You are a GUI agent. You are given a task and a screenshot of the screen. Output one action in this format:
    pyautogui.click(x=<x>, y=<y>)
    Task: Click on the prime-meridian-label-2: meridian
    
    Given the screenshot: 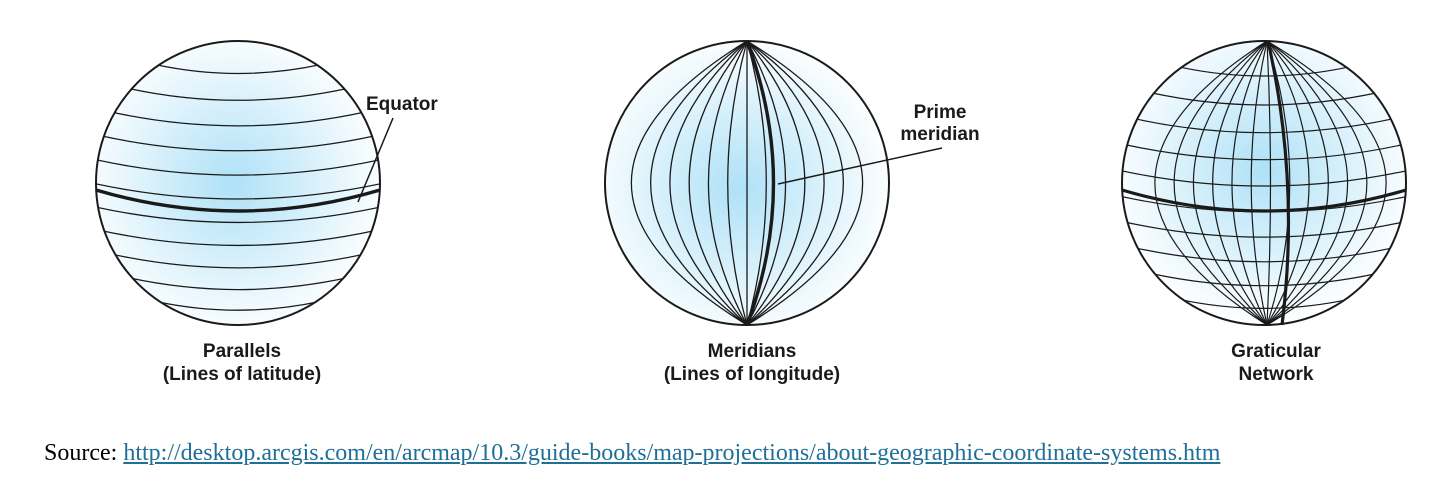 What is the action you would take?
    pyautogui.click(x=939, y=134)
    